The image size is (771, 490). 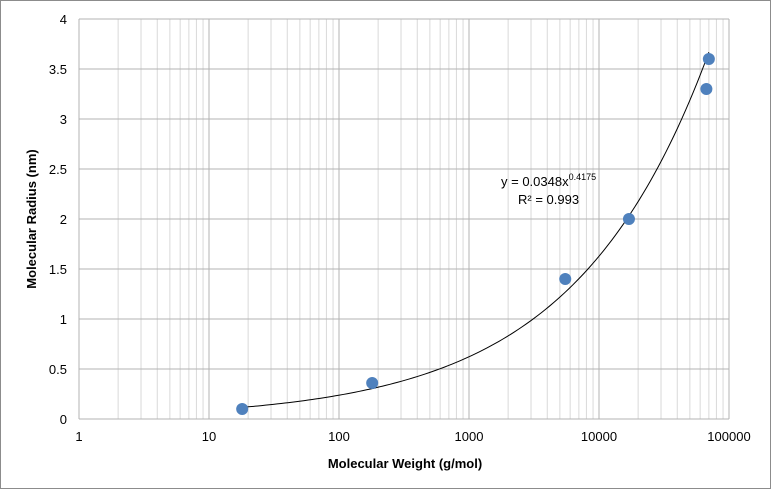 What do you see at coordinates (209, 436) in the screenshot?
I see `x-tick-label: 10` at bounding box center [209, 436].